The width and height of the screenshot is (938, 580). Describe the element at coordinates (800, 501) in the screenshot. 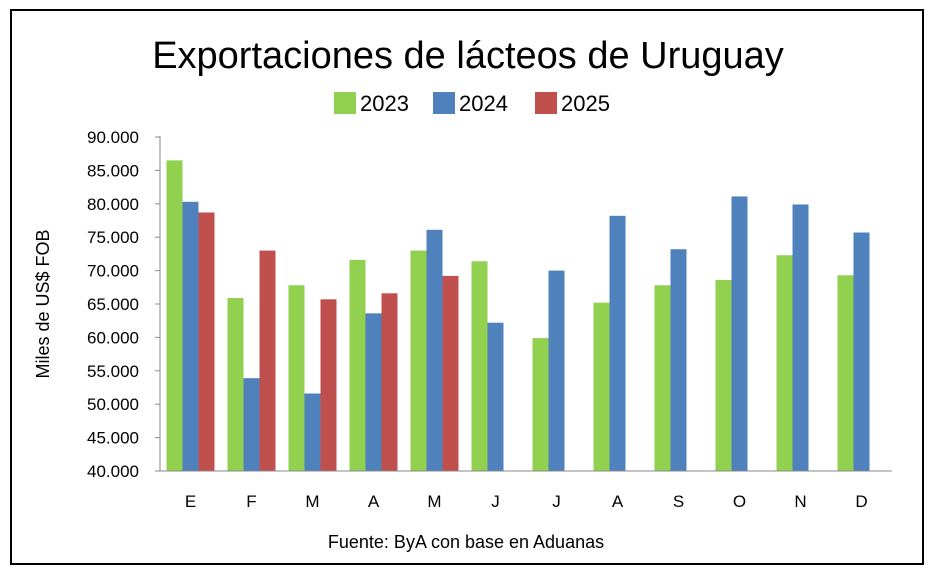

I see `x-tick-label: N` at that location.